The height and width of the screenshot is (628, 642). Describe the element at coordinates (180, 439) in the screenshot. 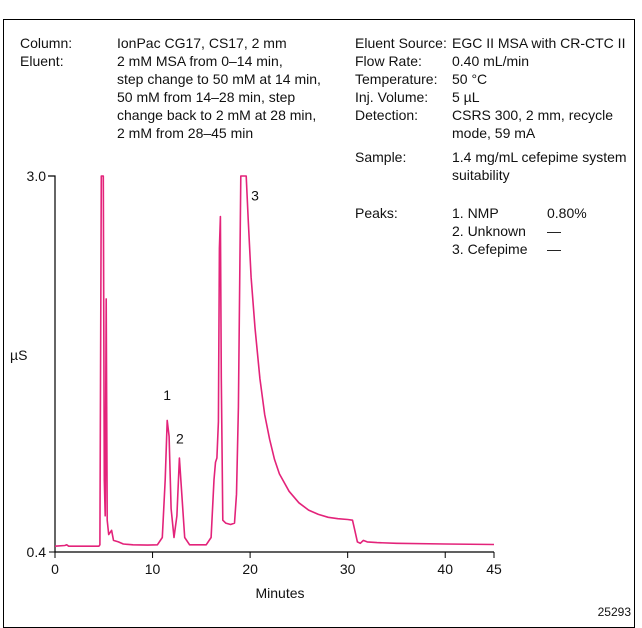

I see `peak-number-label: 2` at that location.